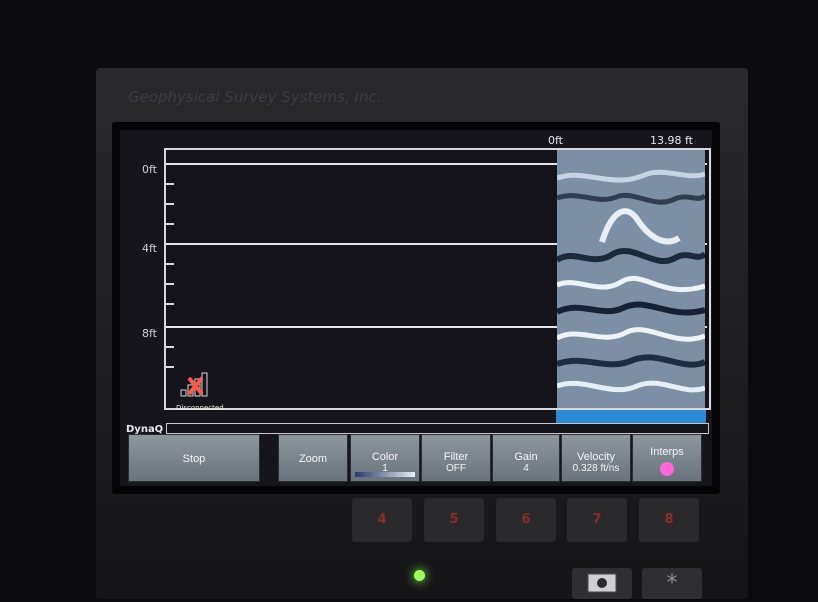  What do you see at coordinates (602, 583) in the screenshot?
I see `camera-key-icon` at bounding box center [602, 583].